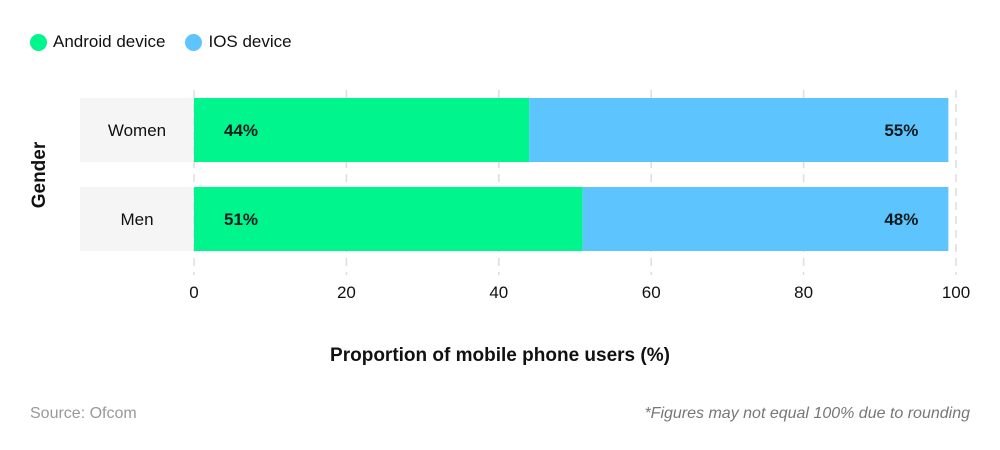  I want to click on x-tick-label: 80, so click(803, 292).